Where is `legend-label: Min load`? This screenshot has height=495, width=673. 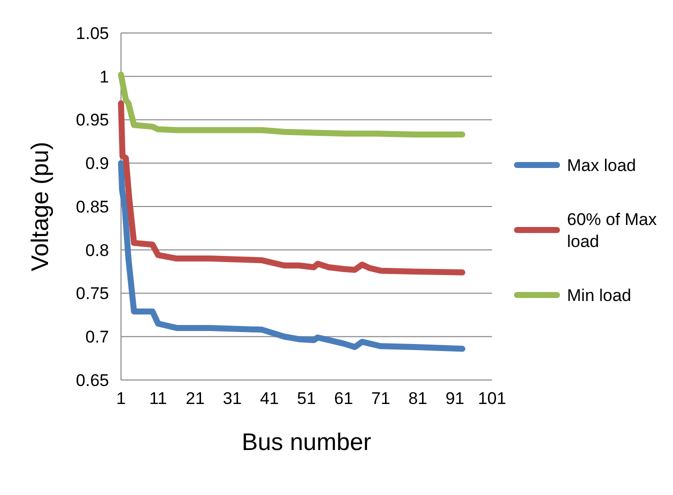
legend-label: Min load is located at coordinates (599, 295).